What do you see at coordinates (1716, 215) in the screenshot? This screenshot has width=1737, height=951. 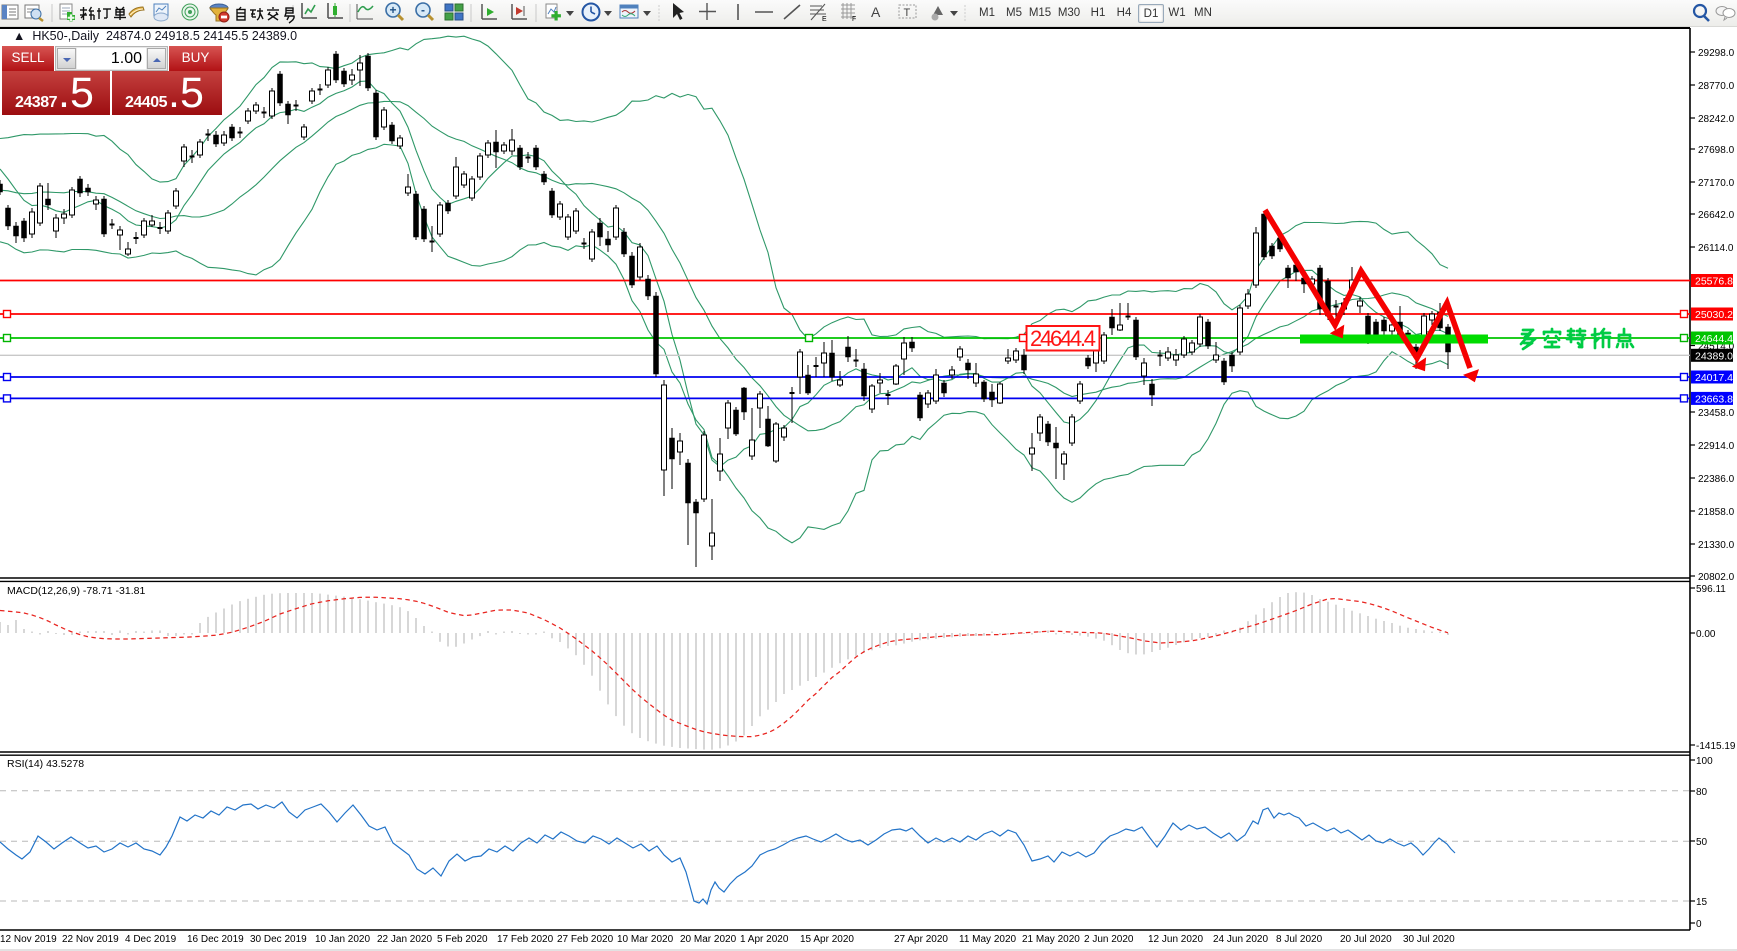 I see `svg-text: 26642.0` at bounding box center [1716, 215].